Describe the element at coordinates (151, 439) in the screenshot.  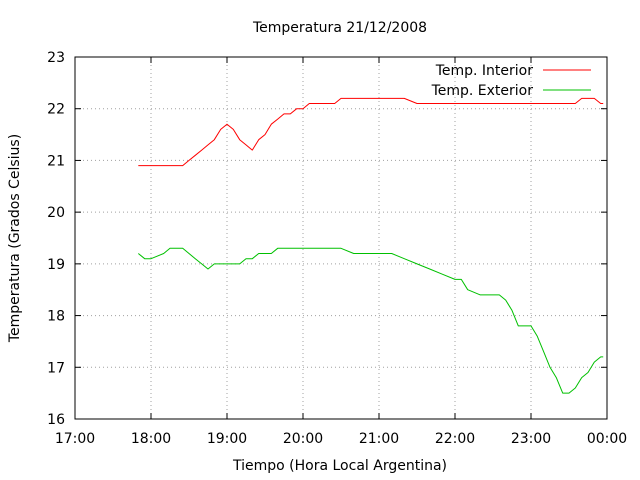
I see `x-tick-label: 18:00` at that location.